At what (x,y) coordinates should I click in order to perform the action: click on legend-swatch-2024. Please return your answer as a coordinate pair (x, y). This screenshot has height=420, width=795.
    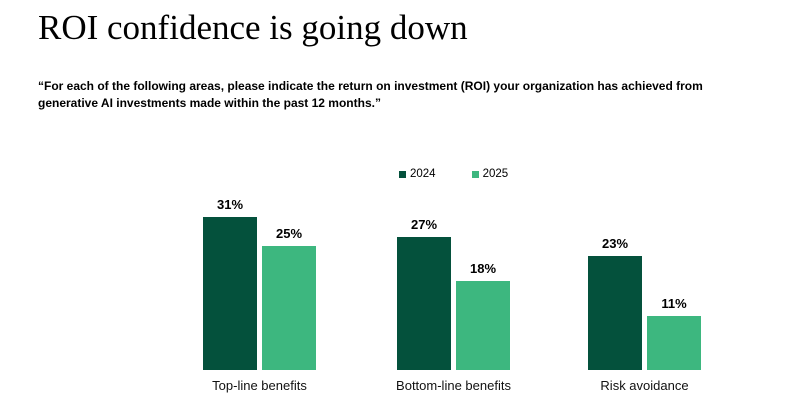
    Looking at the image, I should click on (402, 174).